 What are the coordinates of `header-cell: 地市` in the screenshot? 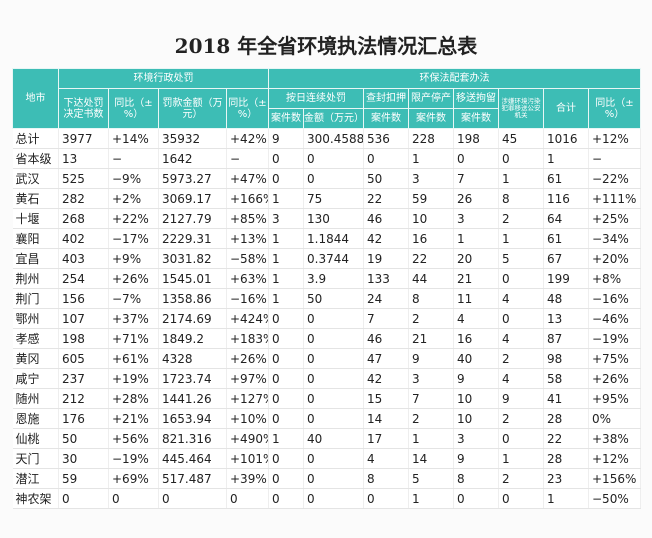 It's located at (35, 98).